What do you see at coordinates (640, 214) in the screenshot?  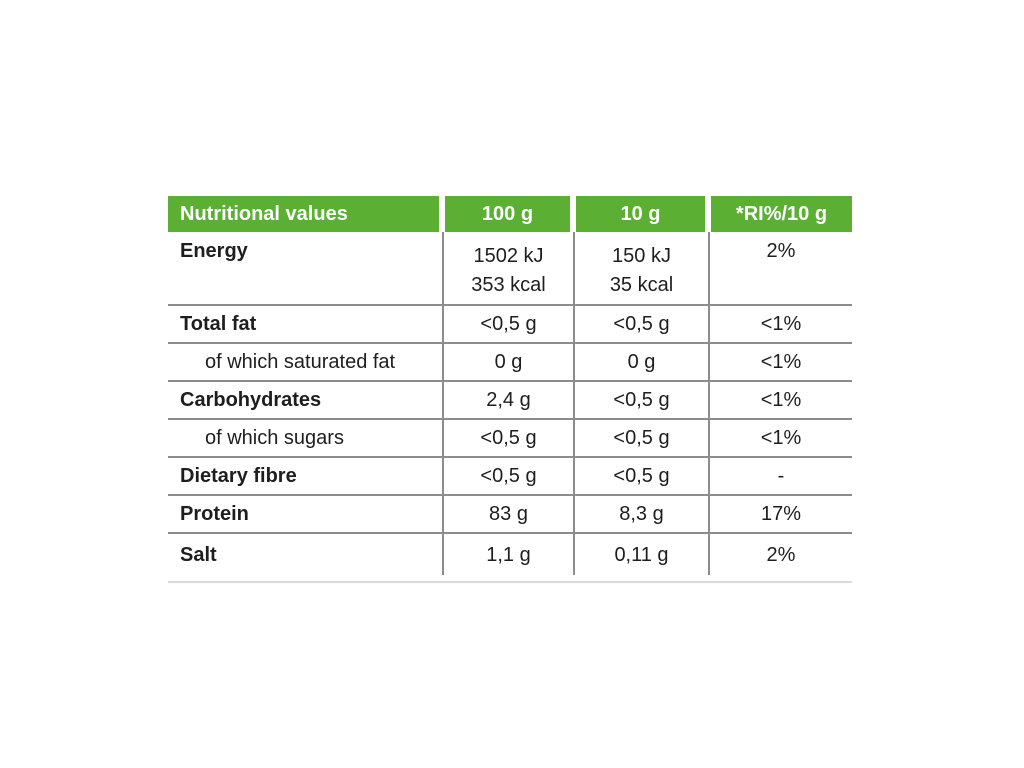 I see `header-10g: 10 g` at bounding box center [640, 214].